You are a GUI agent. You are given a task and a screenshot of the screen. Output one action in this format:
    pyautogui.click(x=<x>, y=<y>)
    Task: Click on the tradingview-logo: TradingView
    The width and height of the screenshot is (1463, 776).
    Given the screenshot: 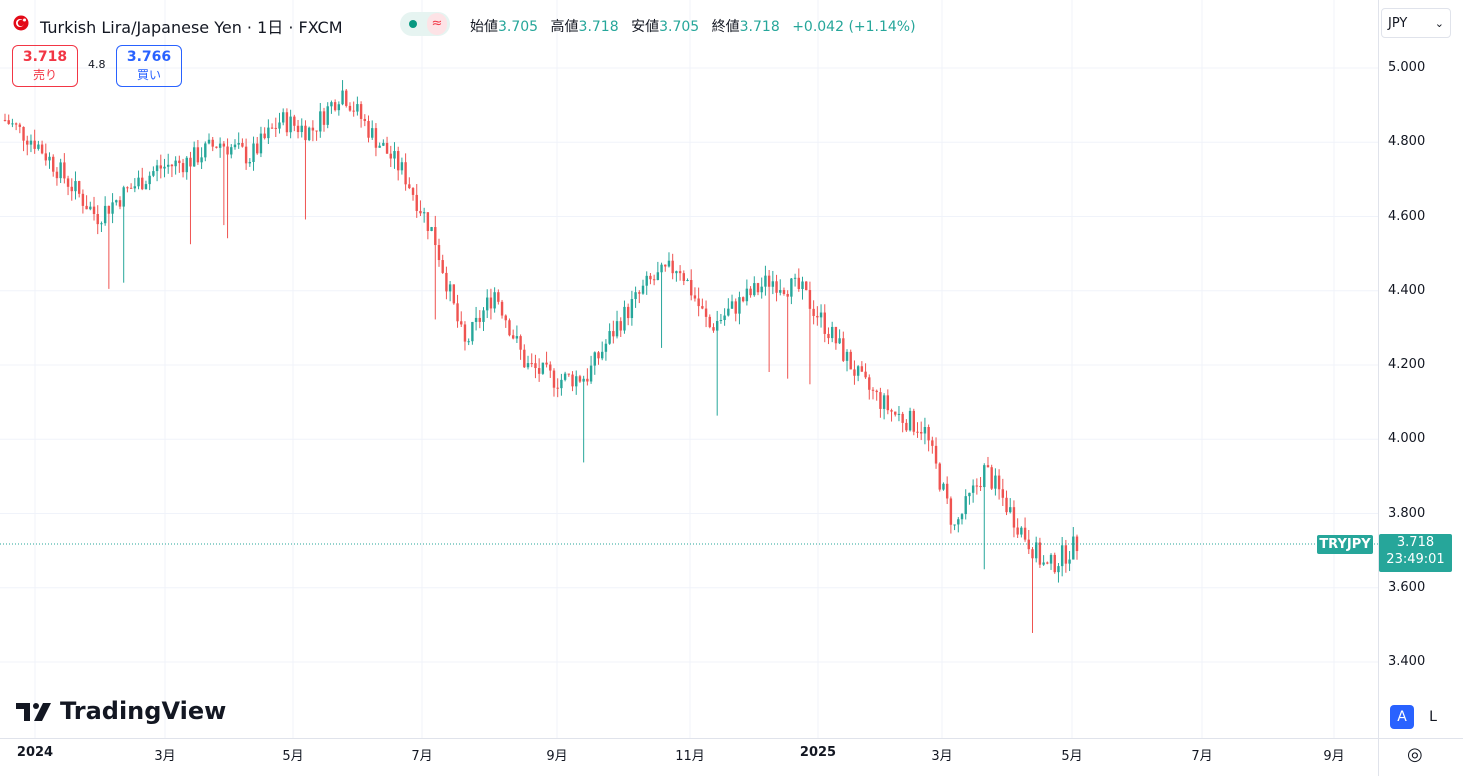 What is the action you would take?
    pyautogui.click(x=121, y=711)
    